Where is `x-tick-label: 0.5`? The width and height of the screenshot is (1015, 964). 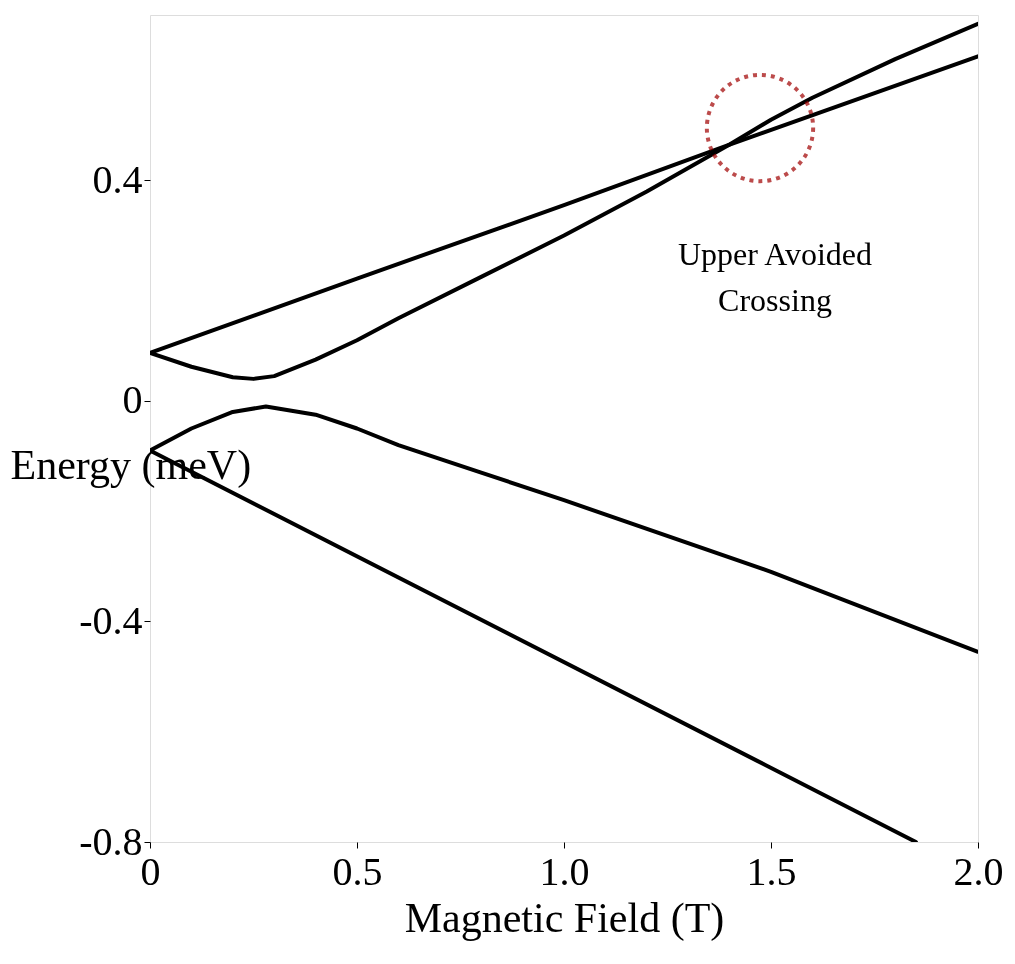
x-tick-label: 0.5 is located at coordinates (357, 871).